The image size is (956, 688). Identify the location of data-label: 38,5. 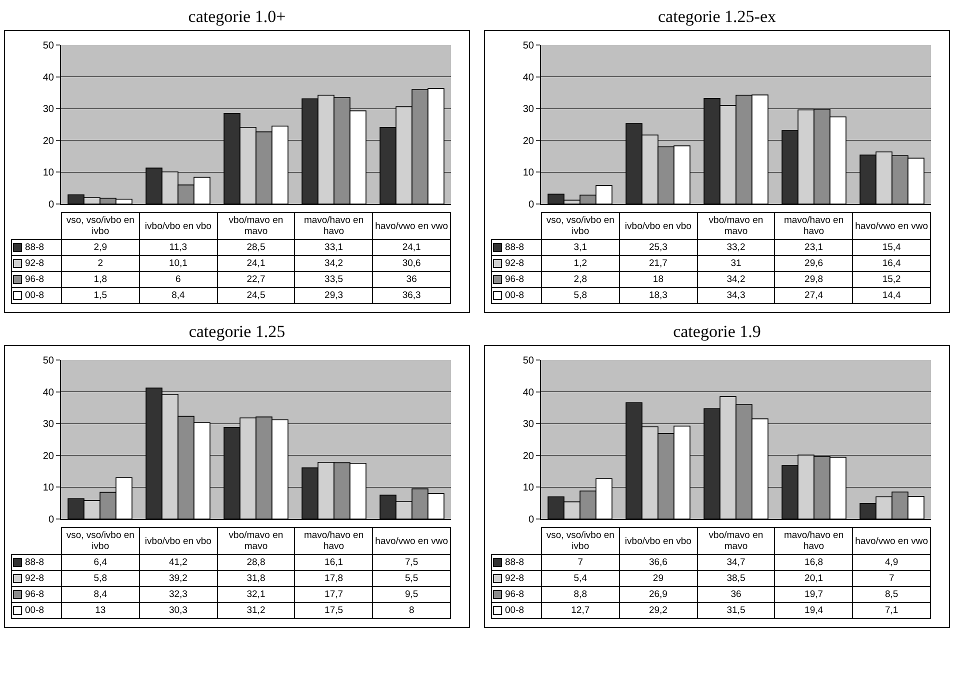
(736, 578).